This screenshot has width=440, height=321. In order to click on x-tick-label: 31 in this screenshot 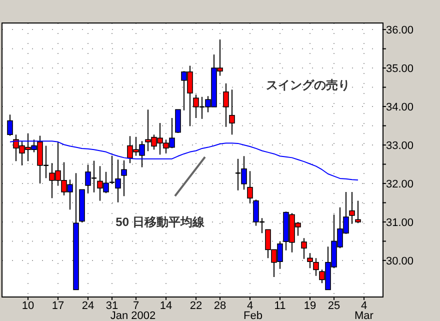, I will do `click(112, 306)`.